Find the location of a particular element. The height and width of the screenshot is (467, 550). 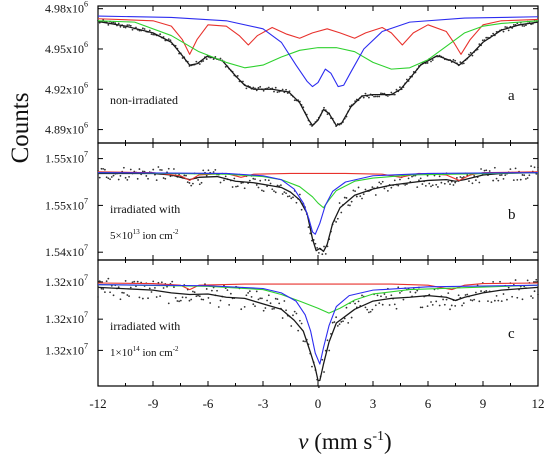

blue-component-curve is located at coordinates (318, 203).